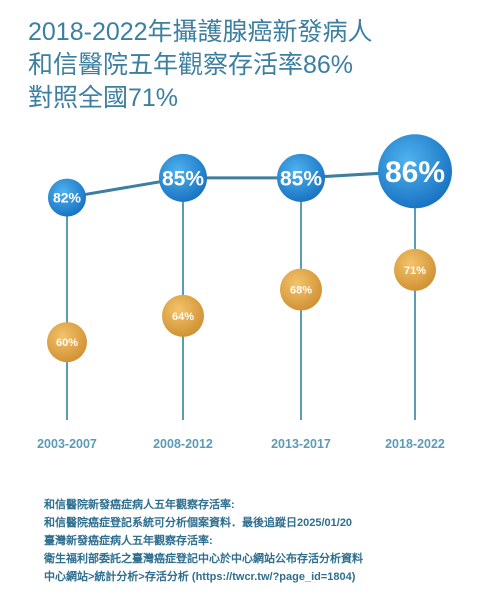 This screenshot has width=481, height=600. Describe the element at coordinates (67, 444) in the screenshot. I see `category-label: 2003-2007` at that location.